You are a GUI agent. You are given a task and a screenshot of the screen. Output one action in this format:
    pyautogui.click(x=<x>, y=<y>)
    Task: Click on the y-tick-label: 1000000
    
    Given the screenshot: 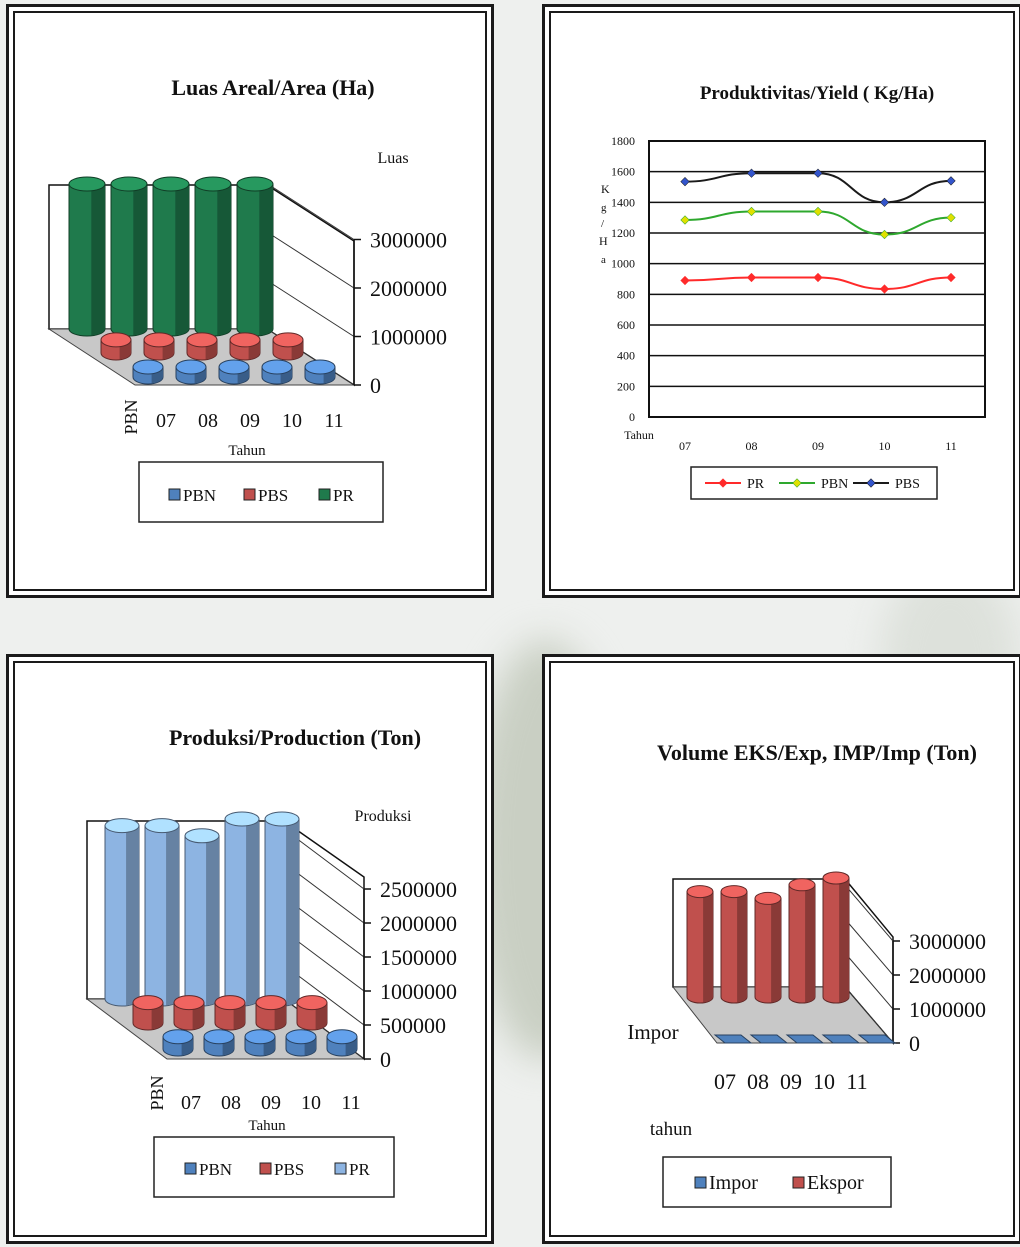 What is the action you would take?
    pyautogui.click(x=947, y=1009)
    